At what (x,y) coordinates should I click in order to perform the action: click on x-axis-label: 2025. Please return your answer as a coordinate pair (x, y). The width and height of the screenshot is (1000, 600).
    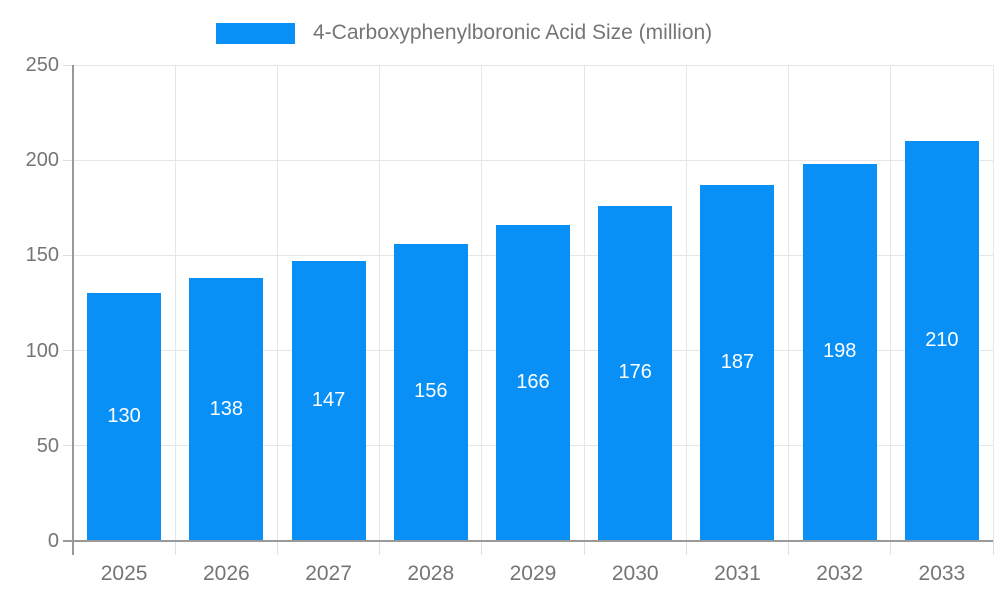
    Looking at the image, I should click on (124, 573).